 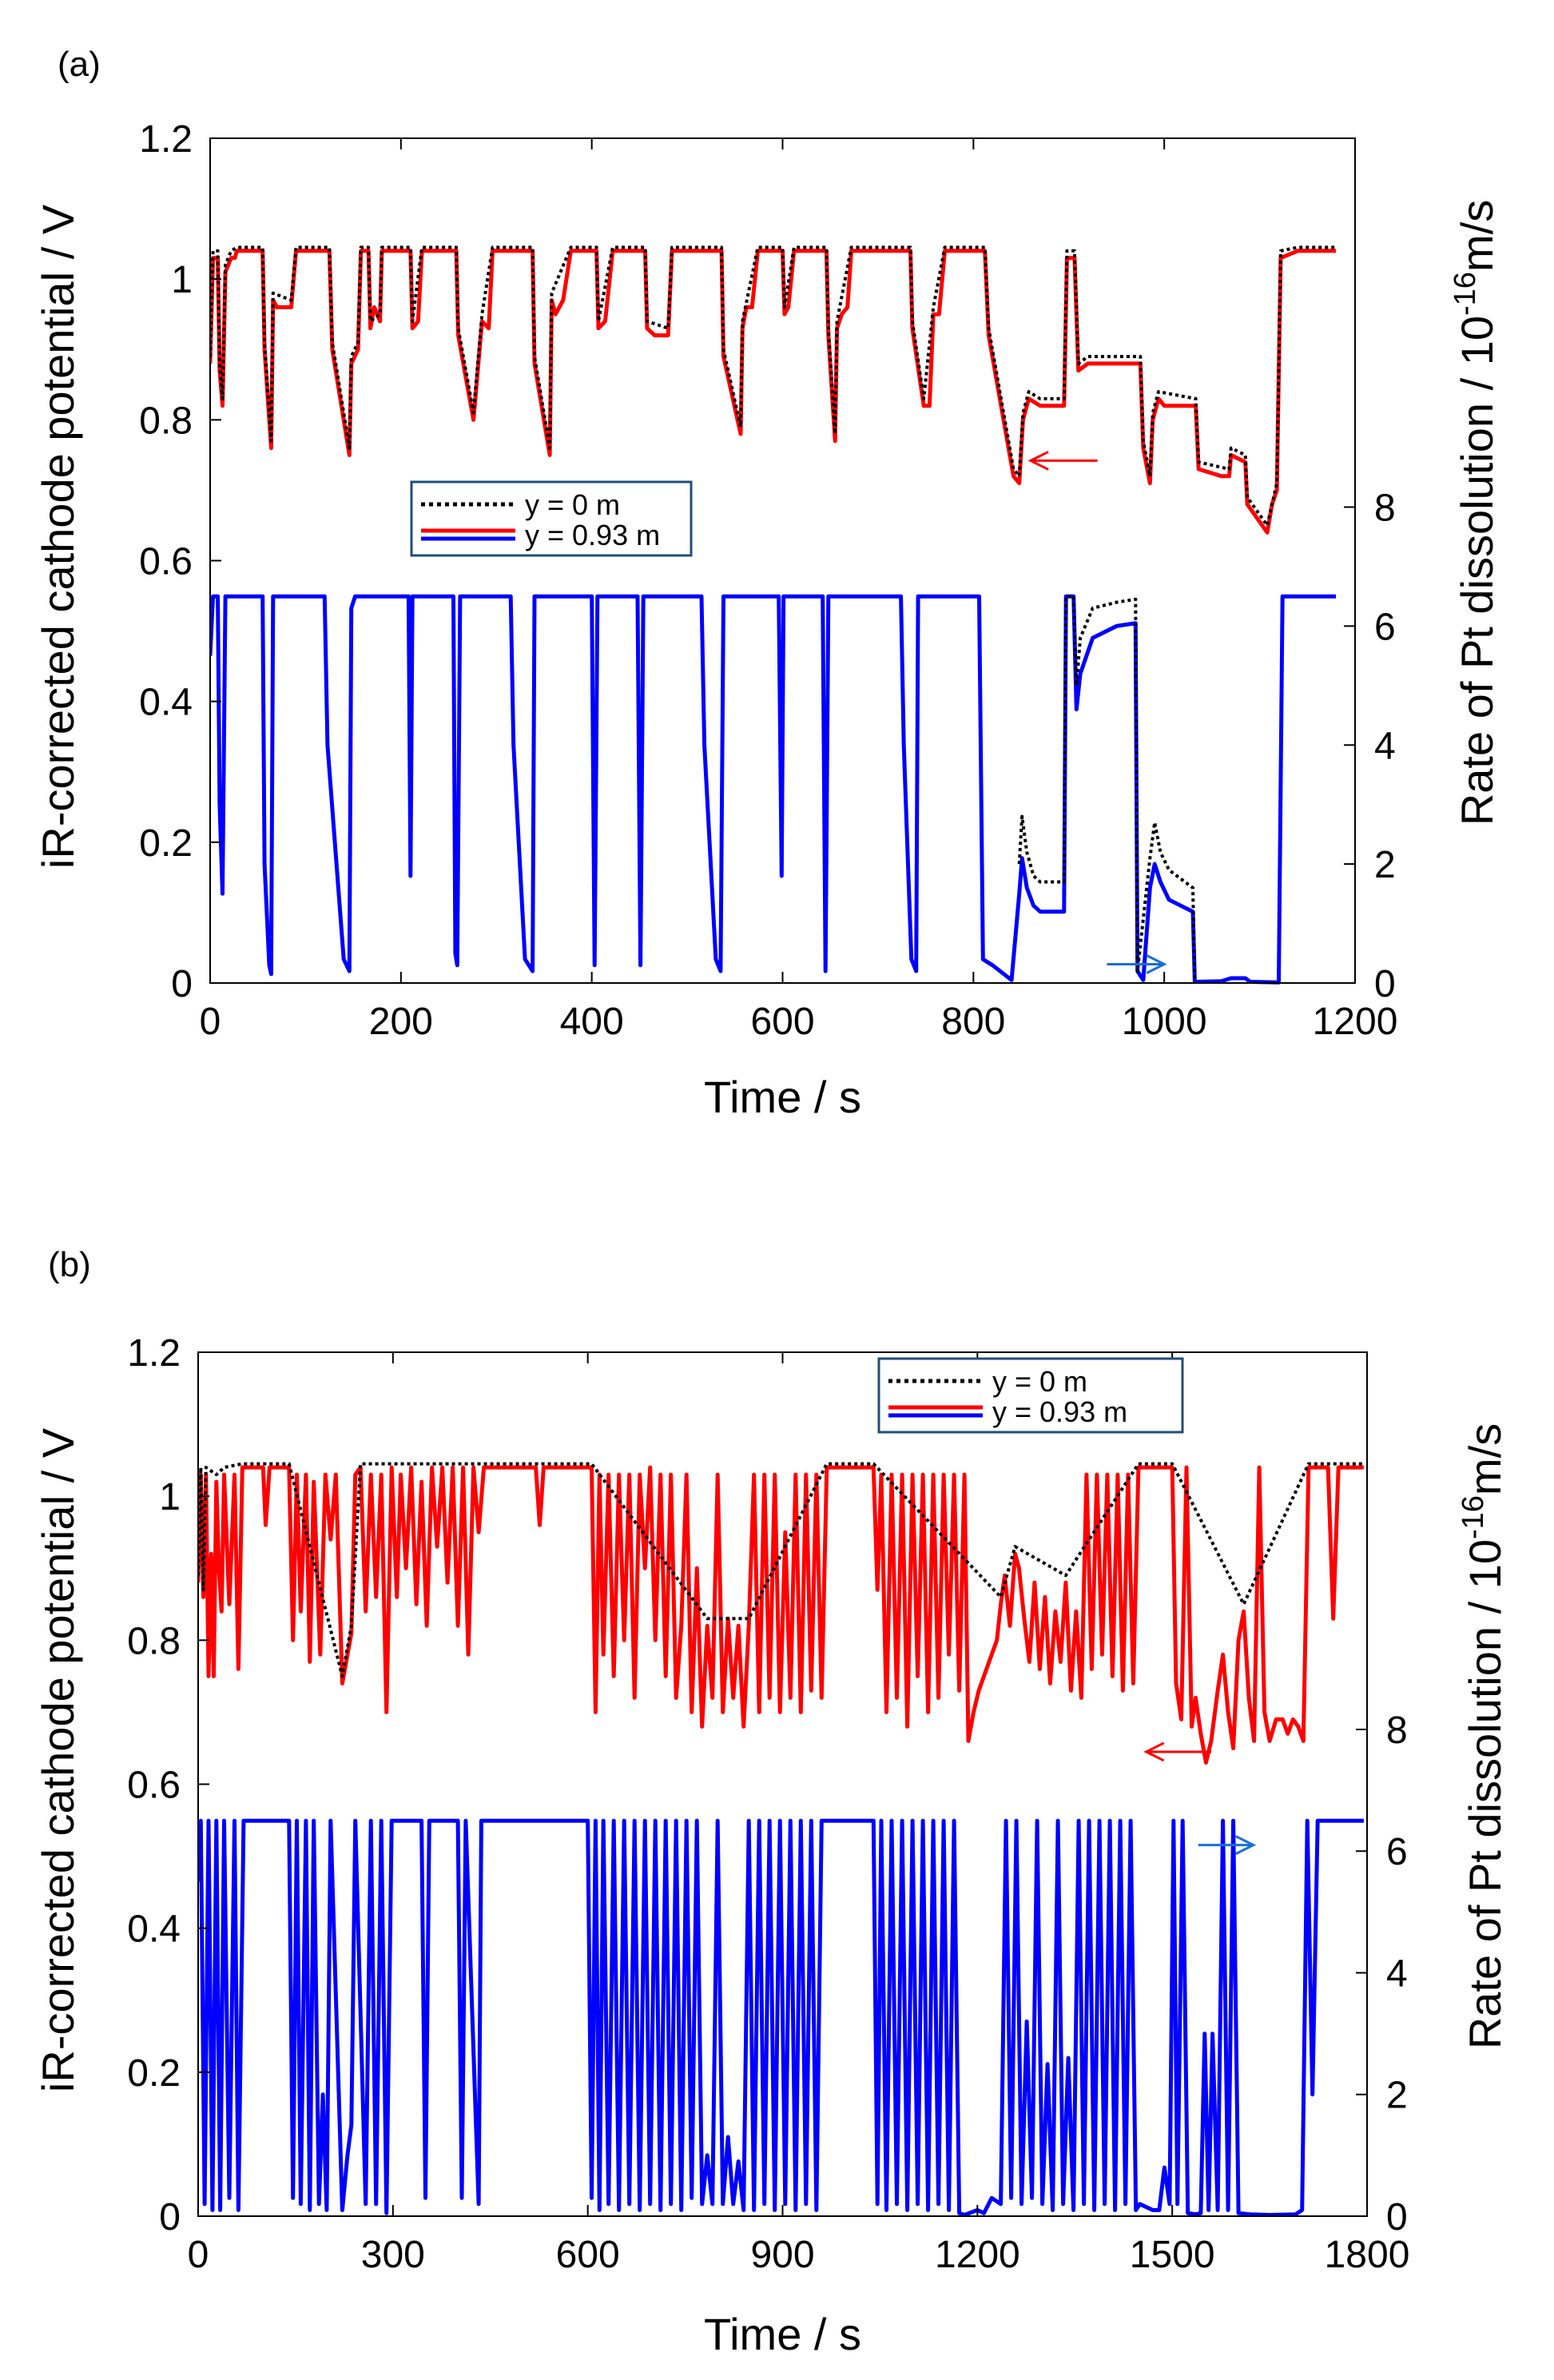 What do you see at coordinates (79, 64) in the screenshot?
I see `panel-label-a: (a)` at bounding box center [79, 64].